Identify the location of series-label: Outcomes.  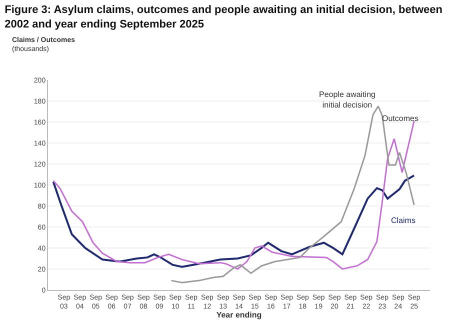
(400, 118).